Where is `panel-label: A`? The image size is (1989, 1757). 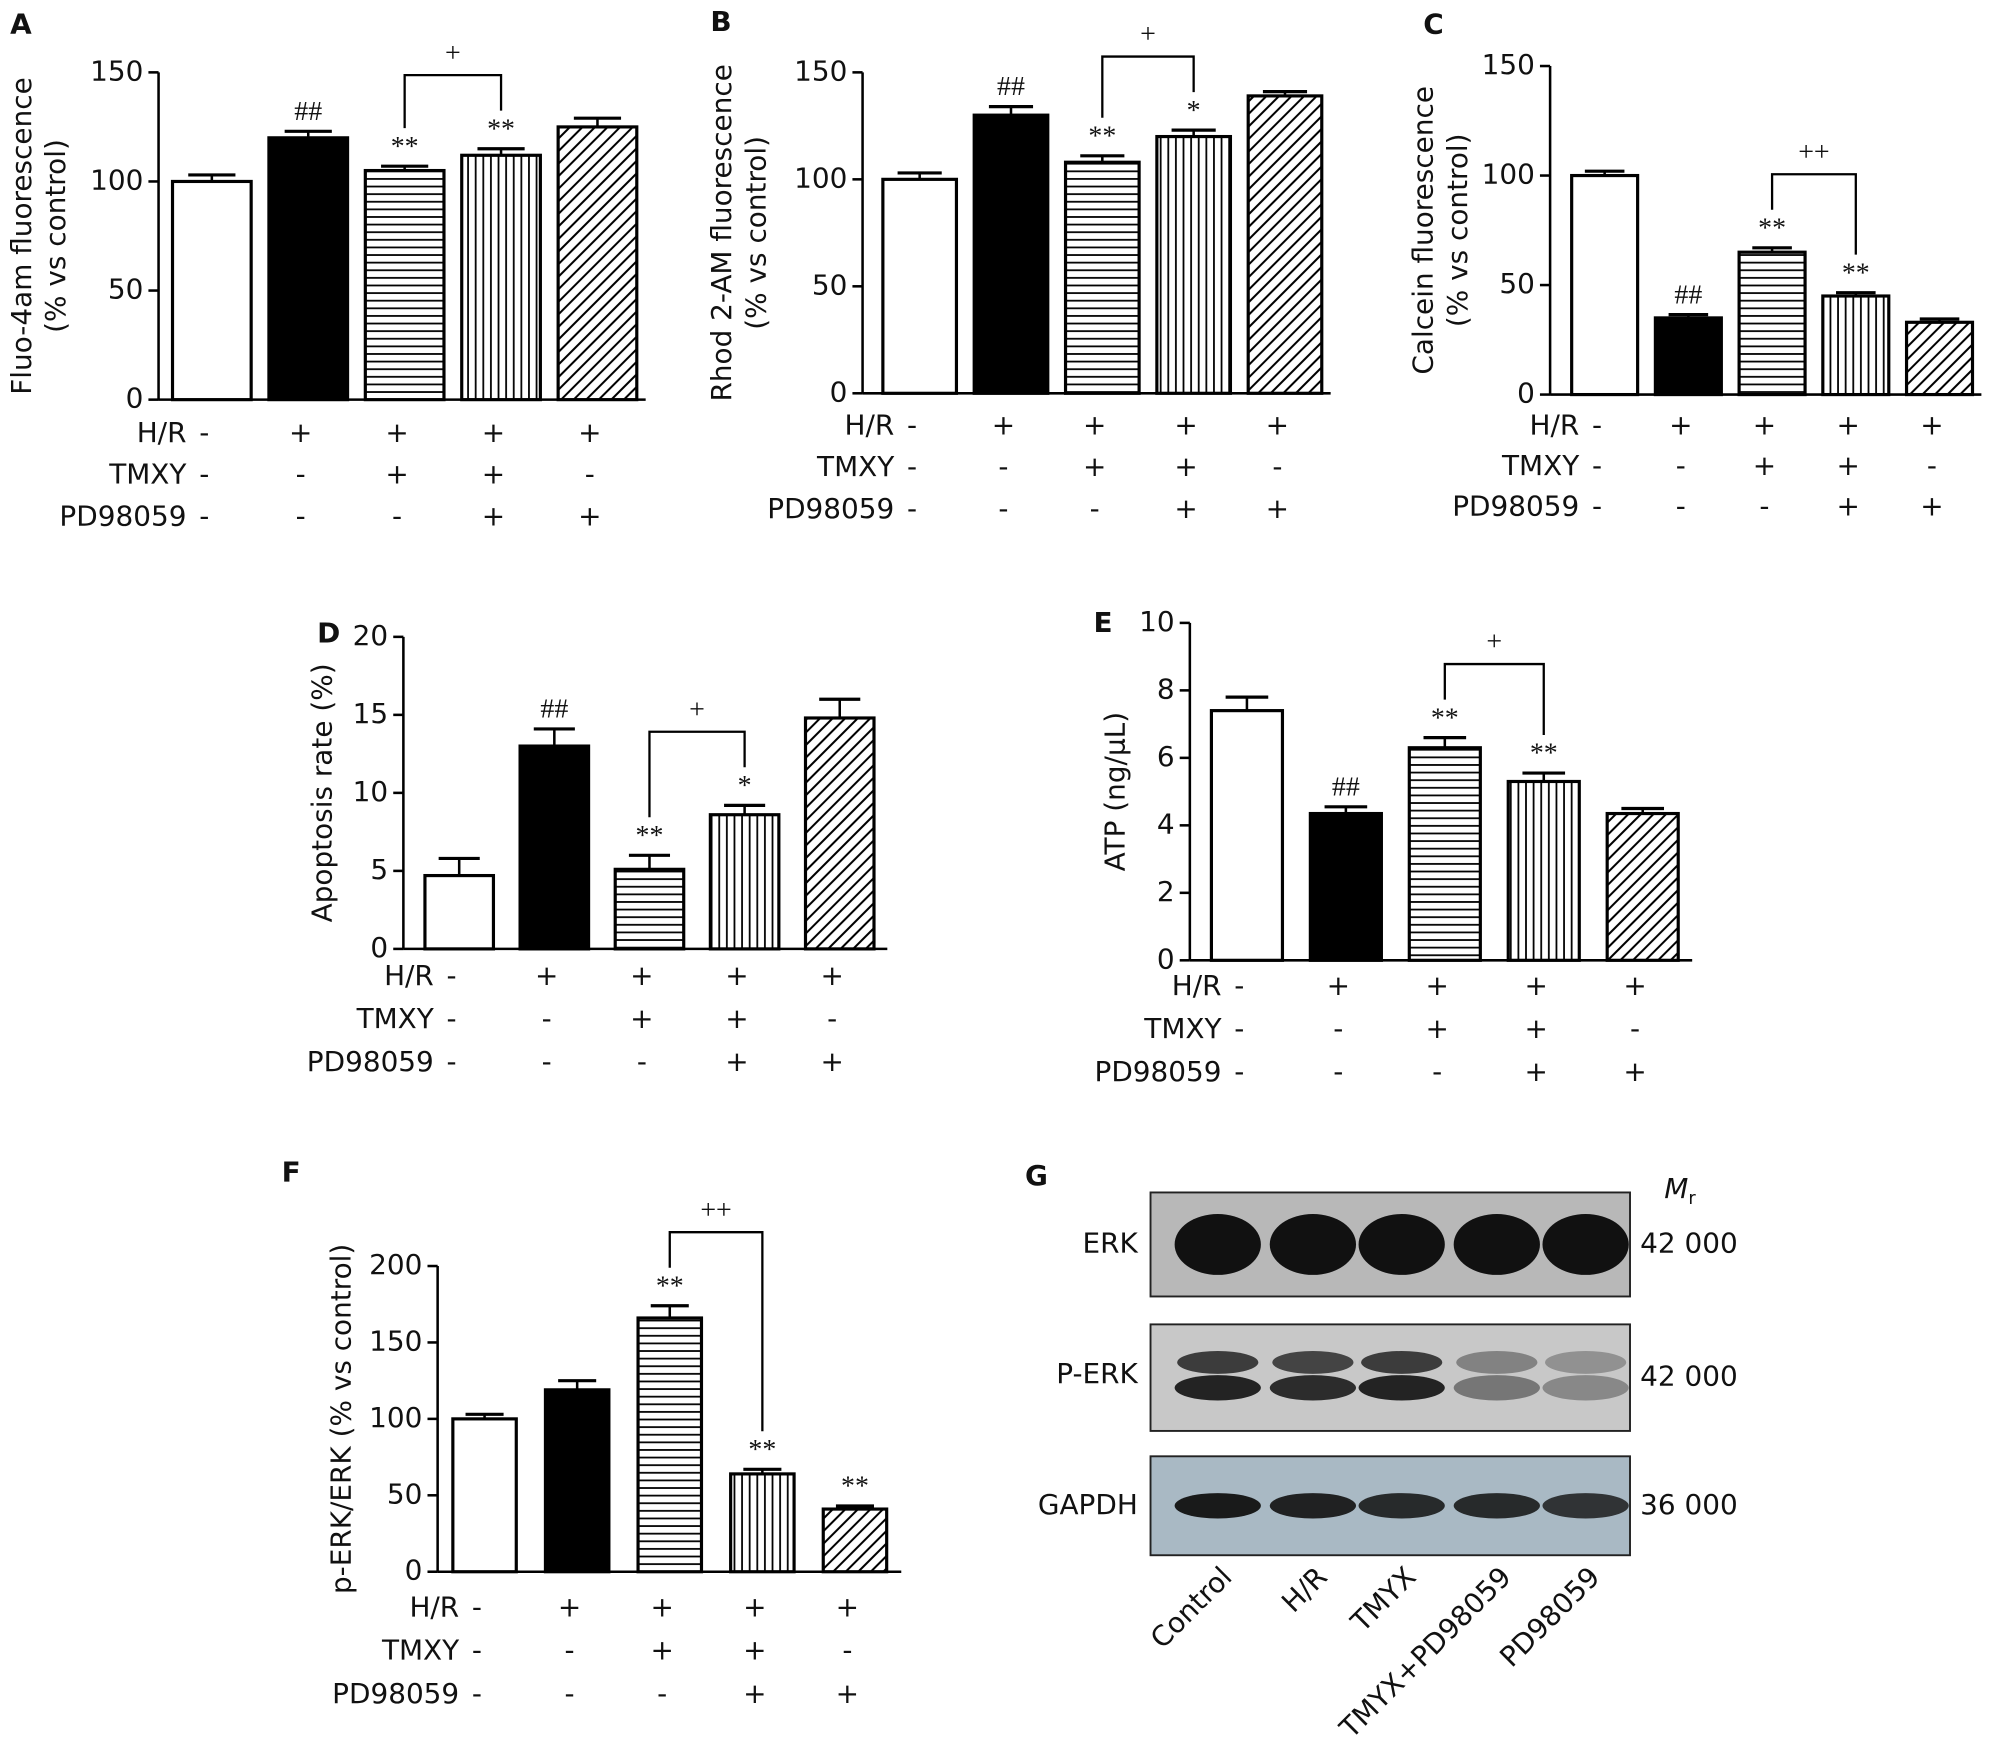 panel-label: A is located at coordinates (21, 23).